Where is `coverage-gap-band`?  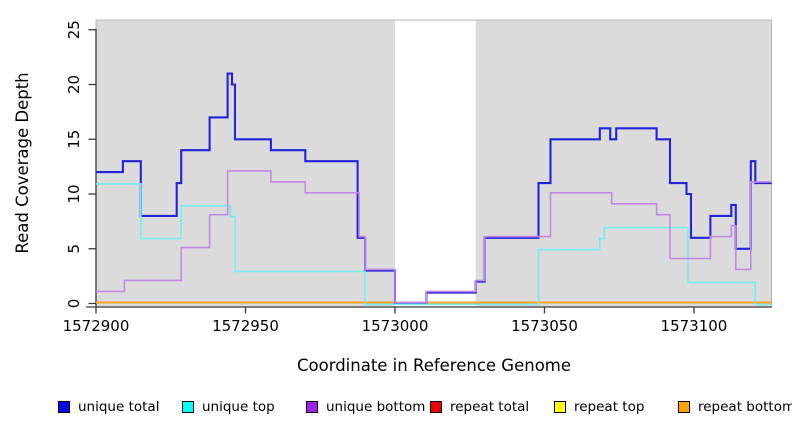
coverage-gap-band is located at coordinates (435, 163).